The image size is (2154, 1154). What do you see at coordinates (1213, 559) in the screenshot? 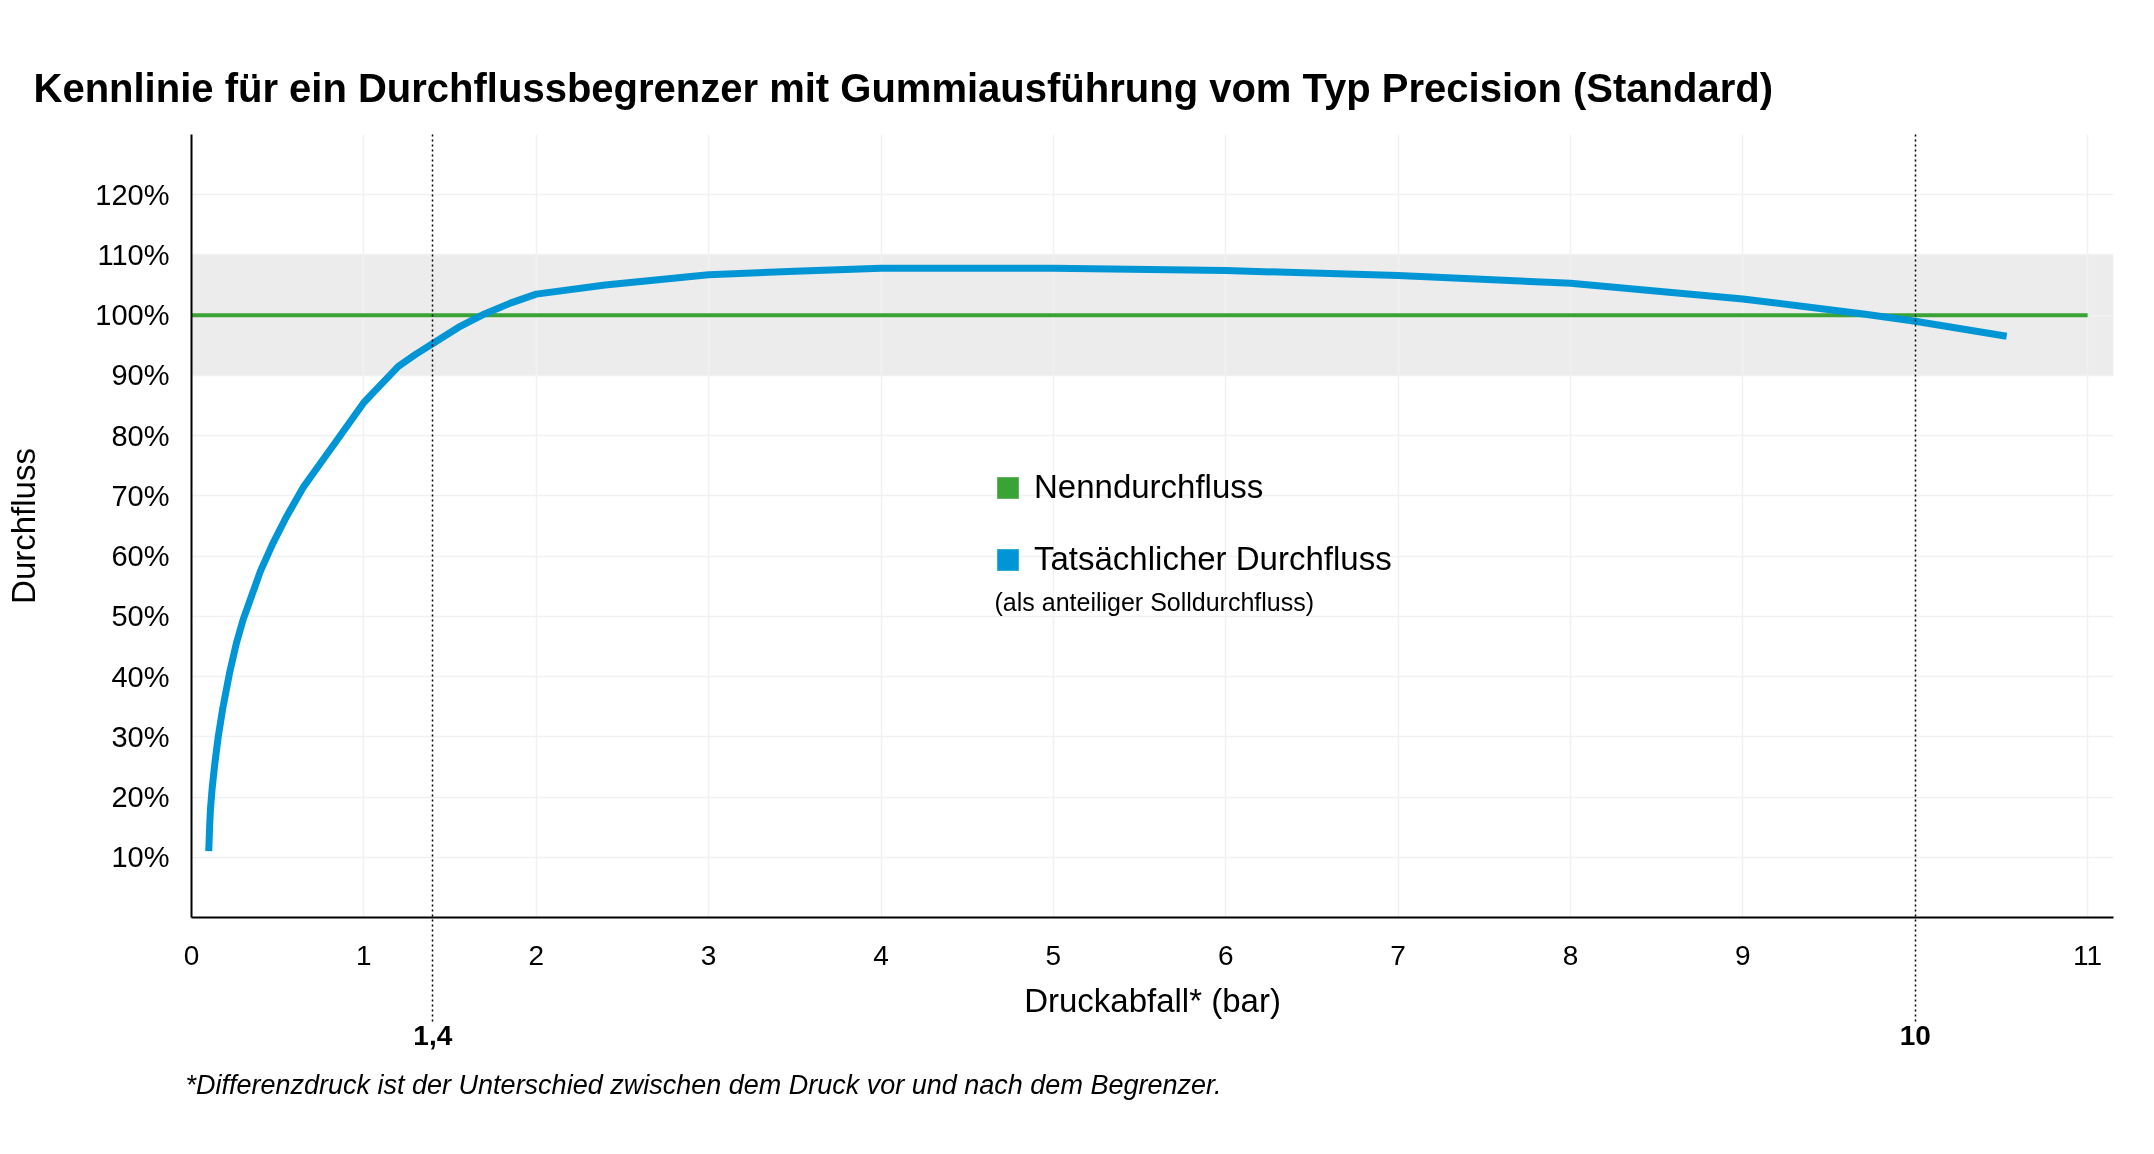
I see `legend-label: Tatsächlicher Durchfluss` at bounding box center [1213, 559].